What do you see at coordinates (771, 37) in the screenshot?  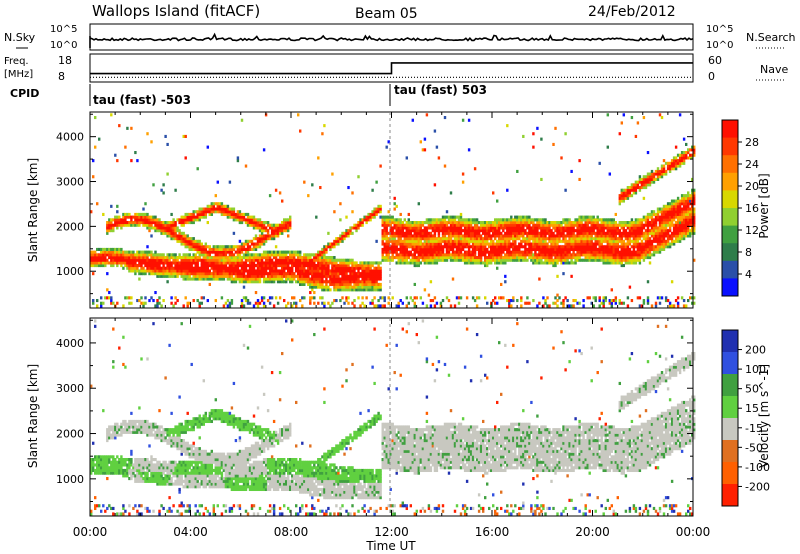 I see `noise-right-label: N.Search` at bounding box center [771, 37].